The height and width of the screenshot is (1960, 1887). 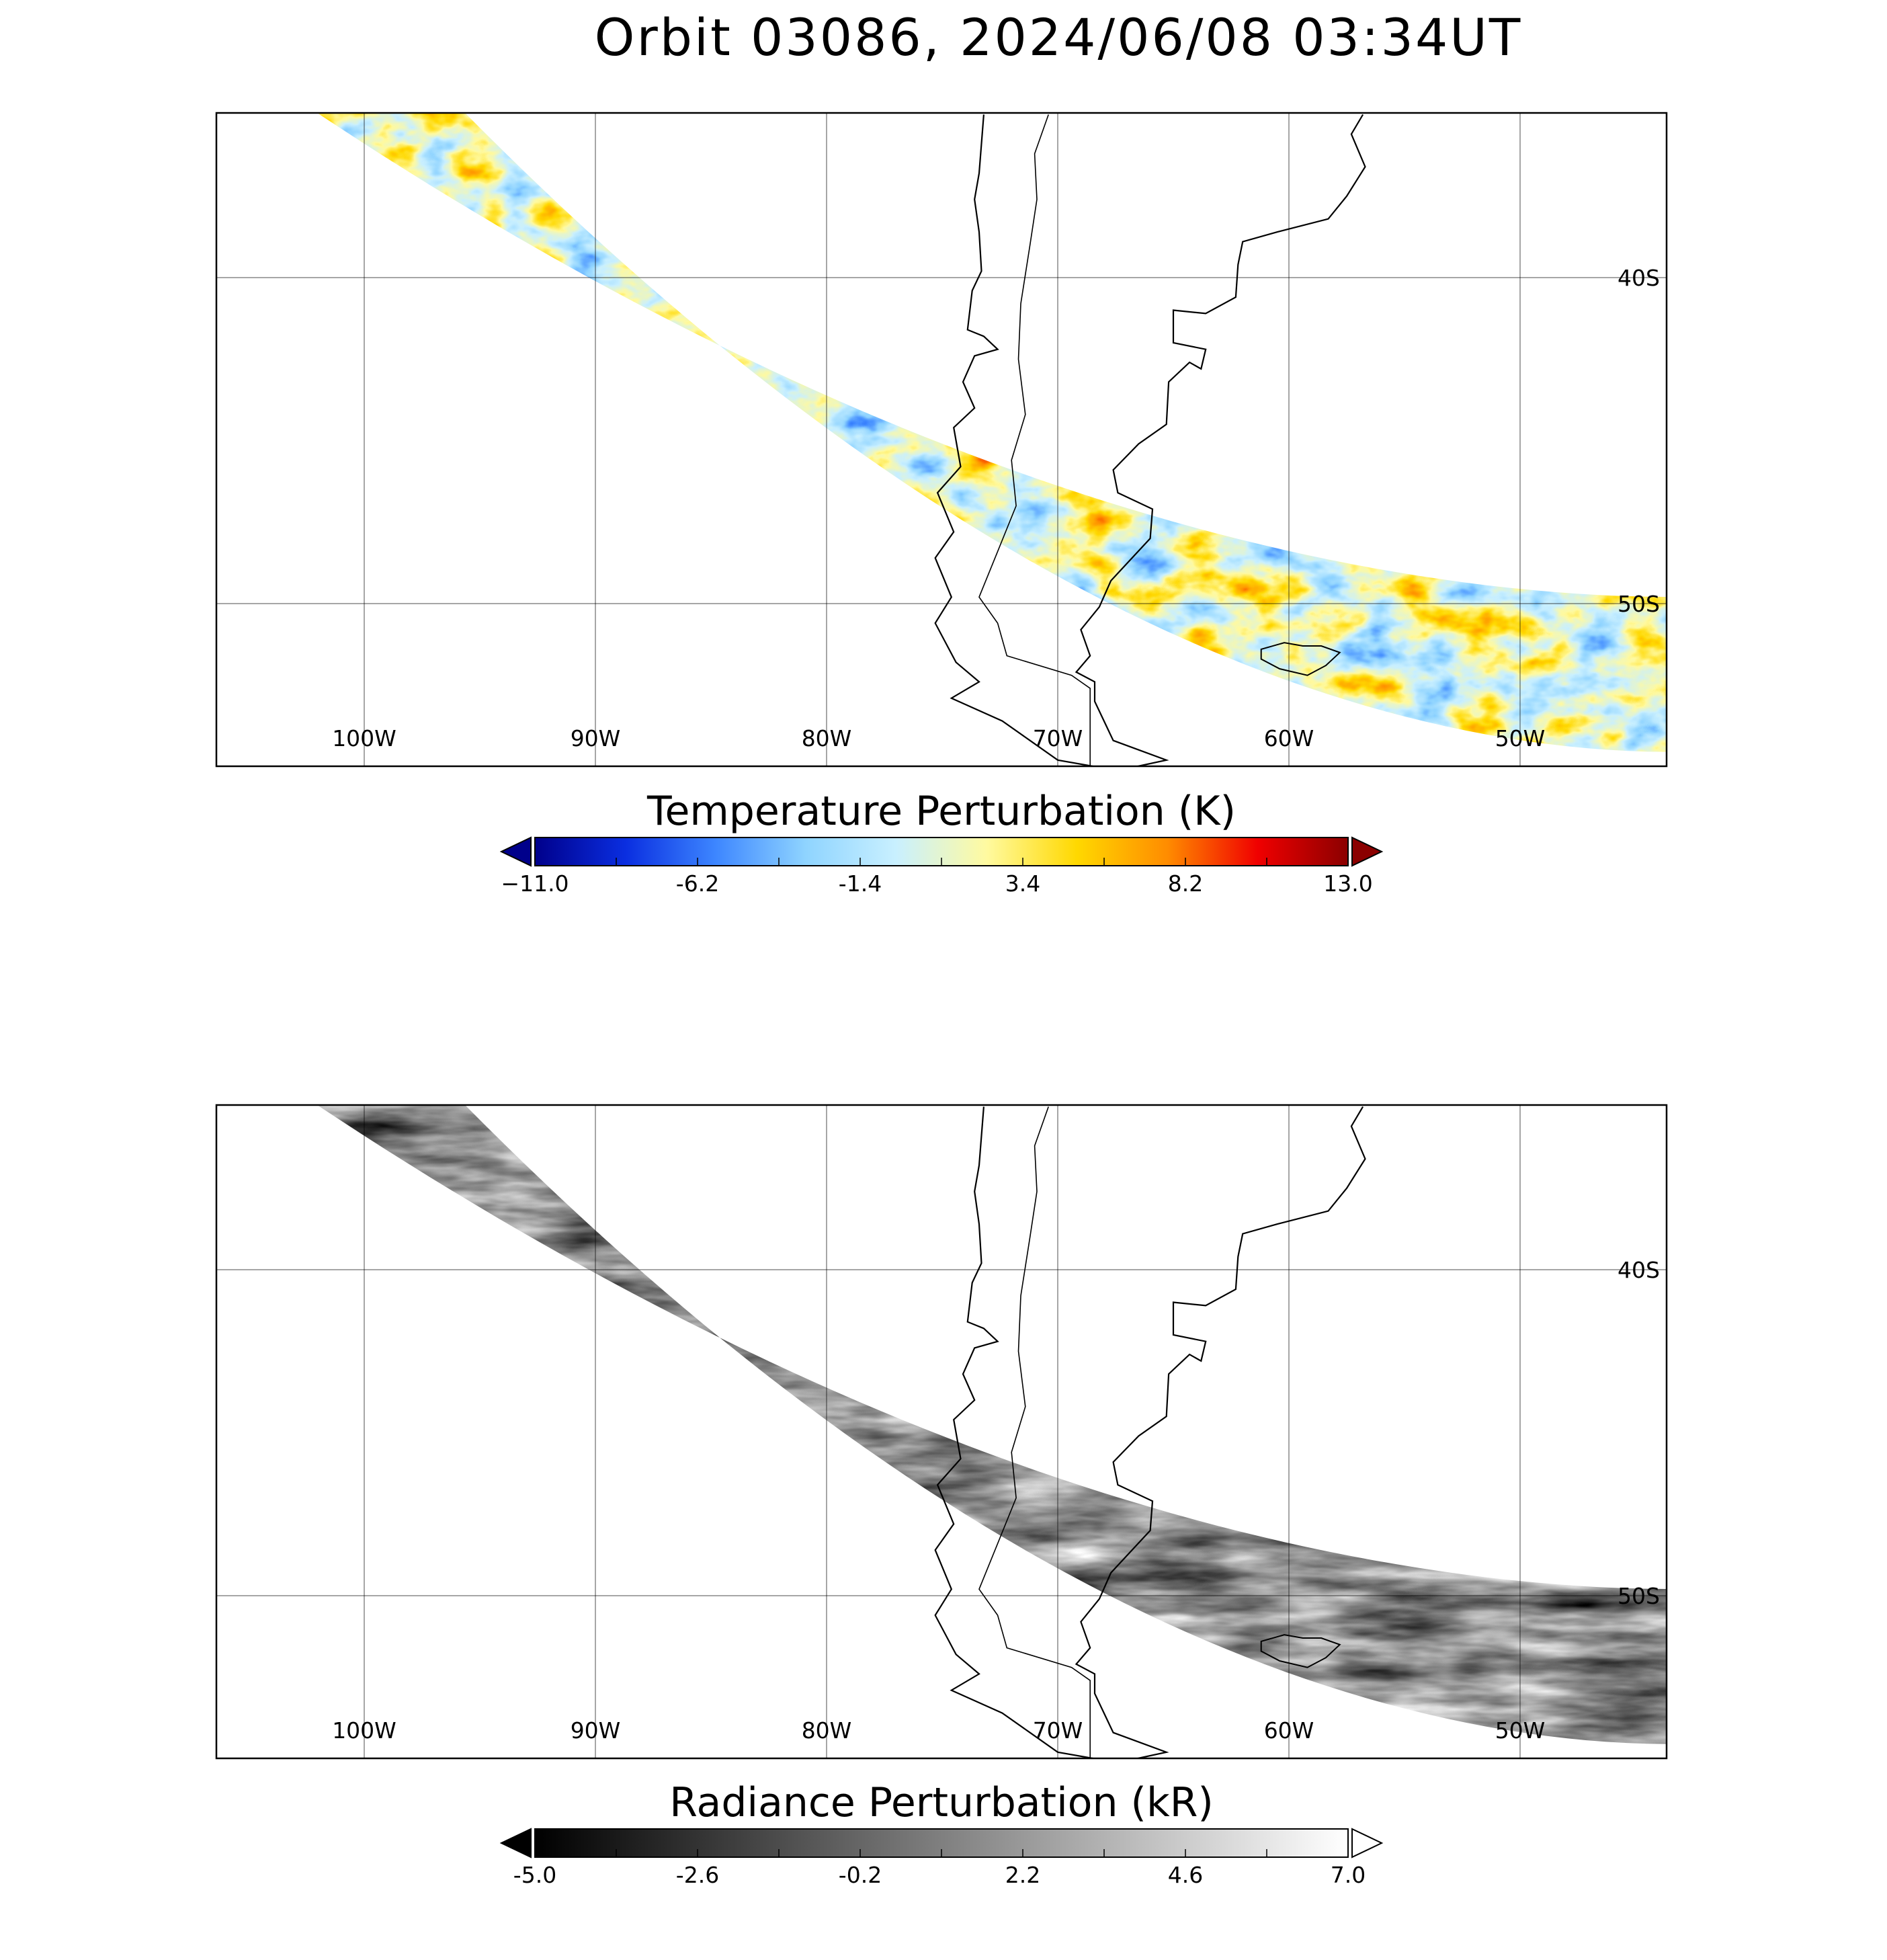 What do you see at coordinates (1349, 1875) in the screenshot?
I see `colorbar-tick-label: 7.0` at bounding box center [1349, 1875].